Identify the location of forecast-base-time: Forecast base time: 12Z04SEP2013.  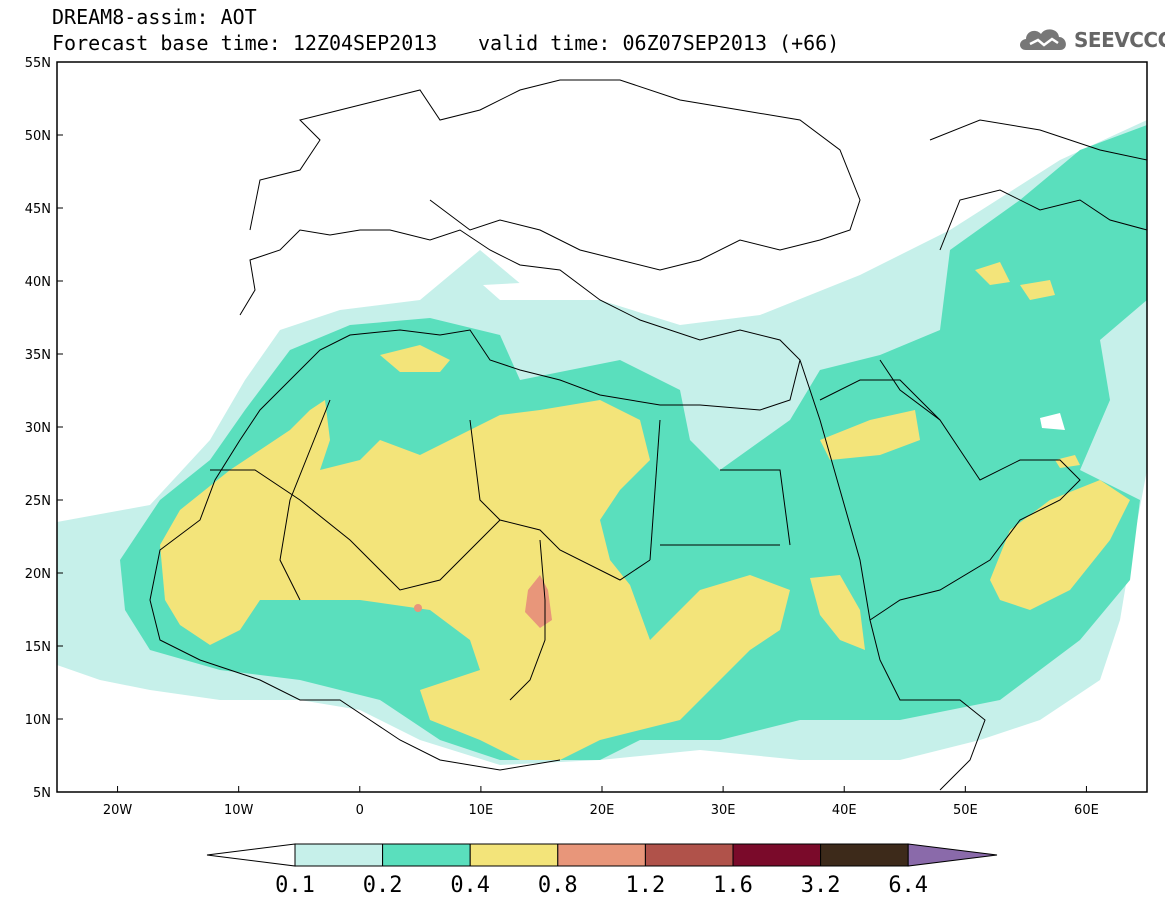
(245, 43).